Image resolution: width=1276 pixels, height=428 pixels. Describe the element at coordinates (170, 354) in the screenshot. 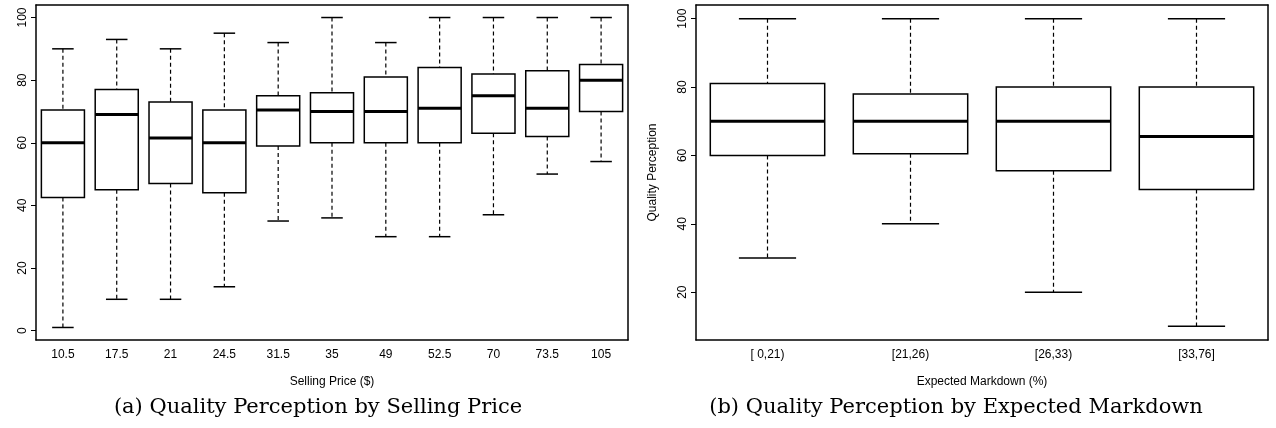

I see `x-tick-label: 21` at that location.